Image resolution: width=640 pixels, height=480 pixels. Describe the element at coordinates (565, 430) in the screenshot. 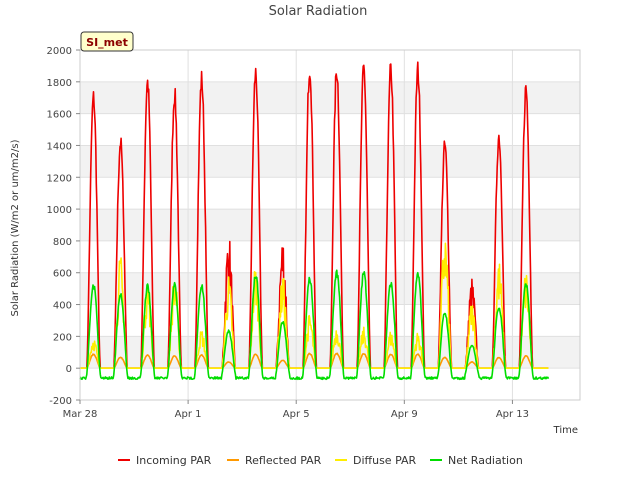

I see `x-axis-label: Time` at that location.